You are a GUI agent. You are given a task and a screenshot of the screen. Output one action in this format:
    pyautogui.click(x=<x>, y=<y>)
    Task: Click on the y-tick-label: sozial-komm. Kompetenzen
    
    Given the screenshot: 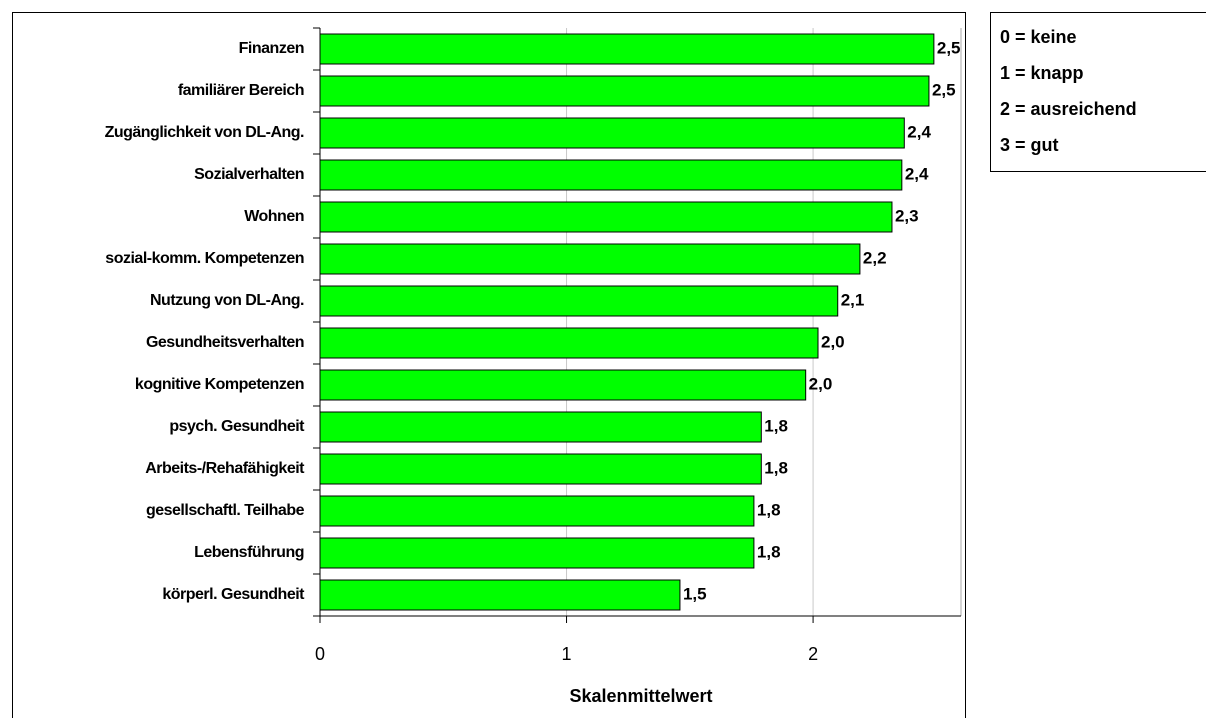 What is the action you would take?
    pyautogui.click(x=204, y=258)
    